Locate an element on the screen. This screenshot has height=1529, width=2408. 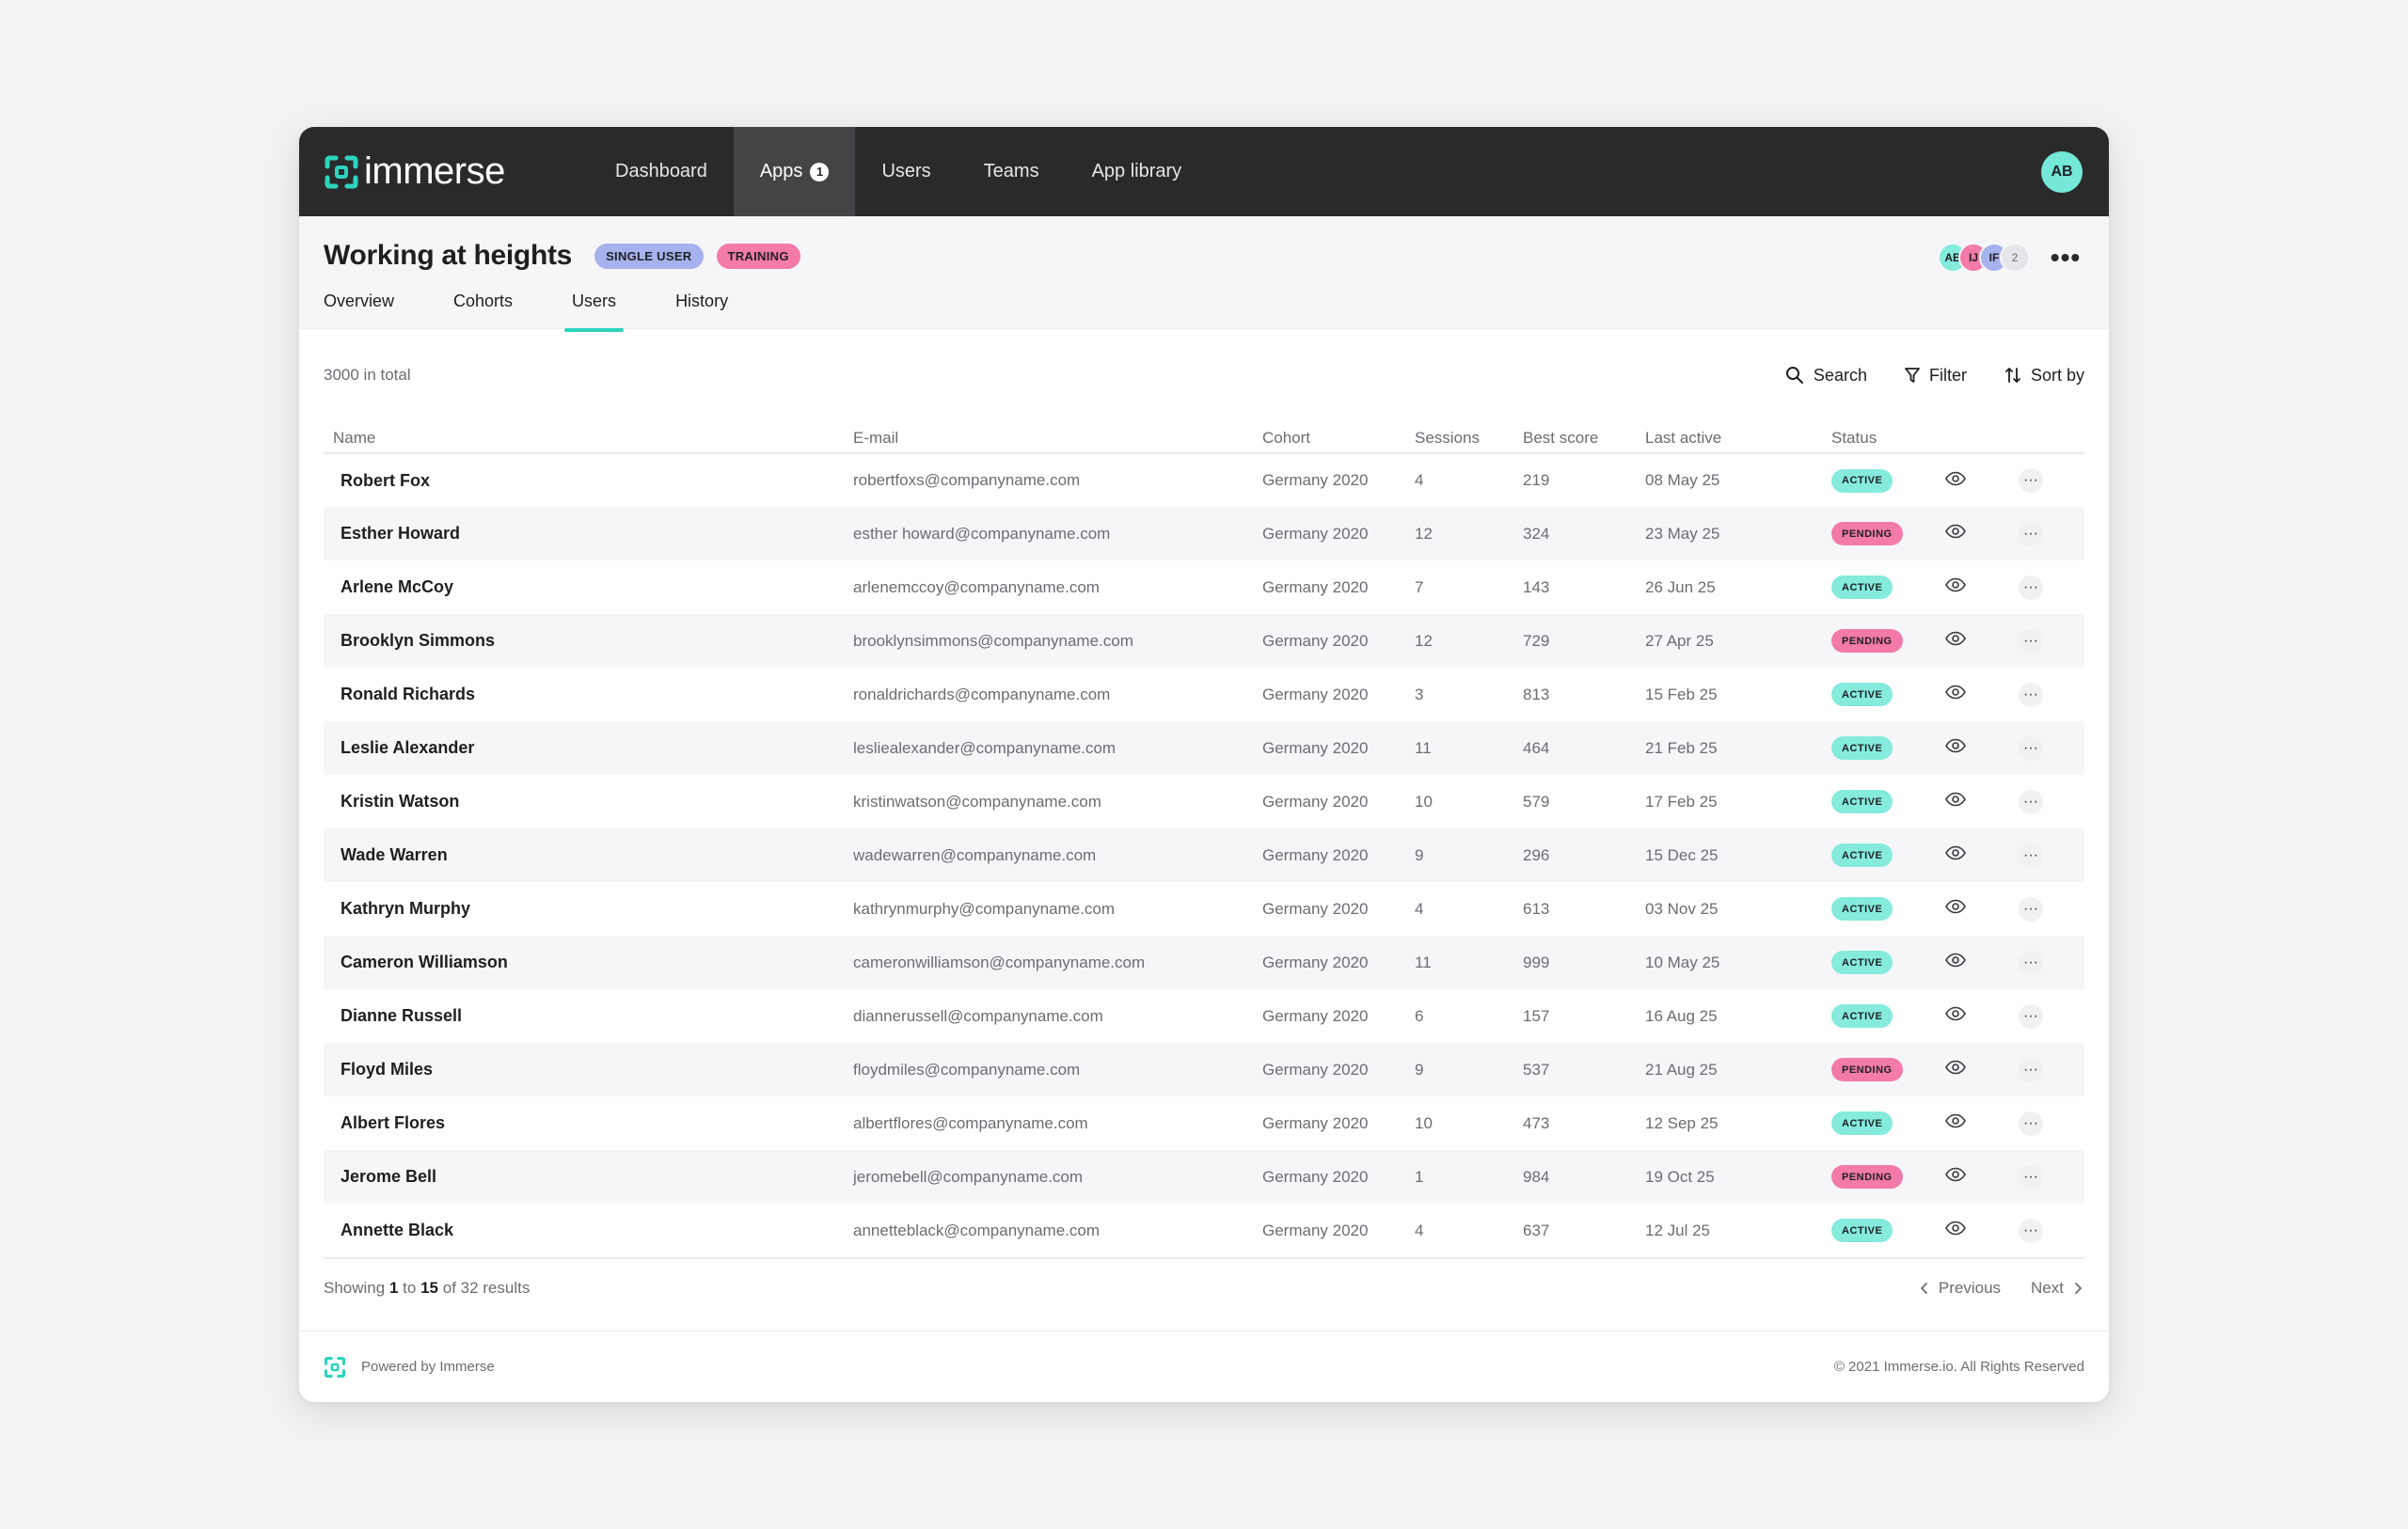
status-badge: PENDING is located at coordinates (1867, 1177).